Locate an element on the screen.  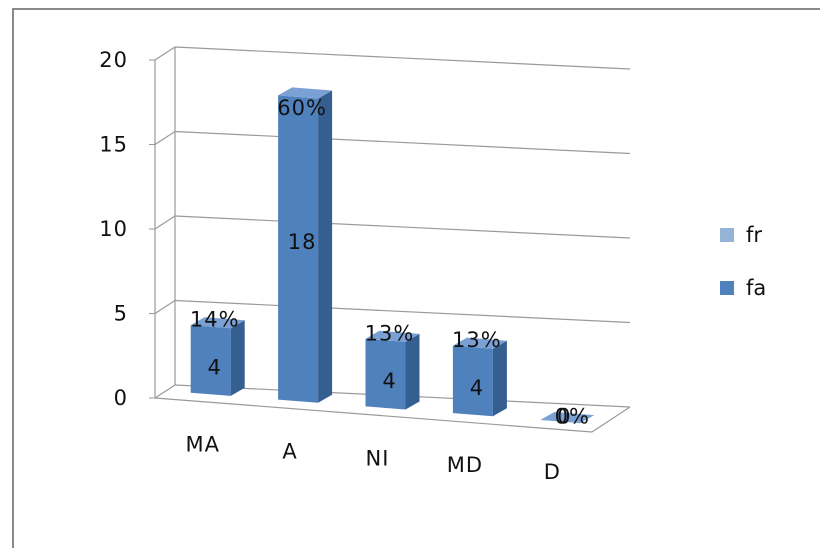
bar-ni: 4 13% is located at coordinates (392, 365).